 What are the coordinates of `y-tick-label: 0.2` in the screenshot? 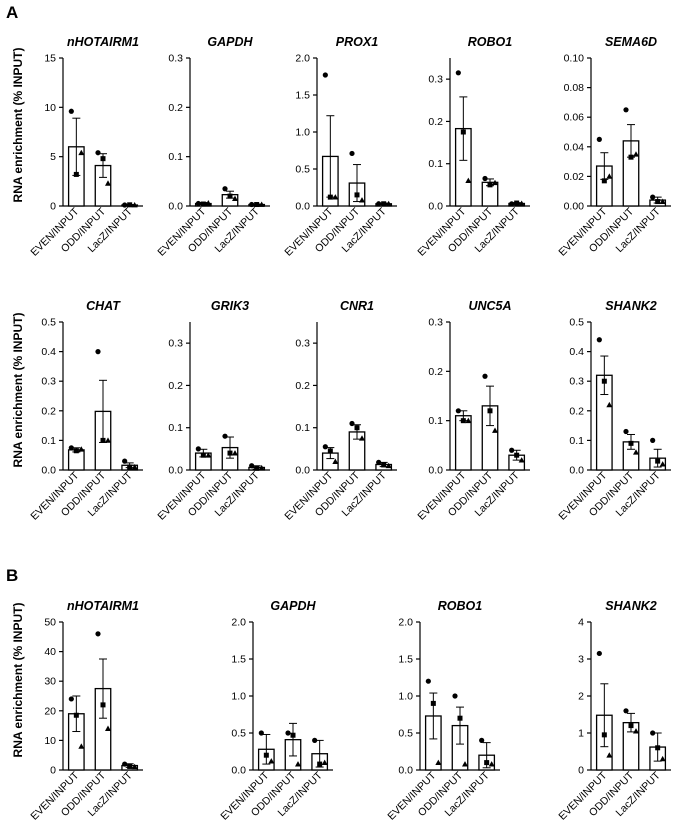 It's located at (435, 372).